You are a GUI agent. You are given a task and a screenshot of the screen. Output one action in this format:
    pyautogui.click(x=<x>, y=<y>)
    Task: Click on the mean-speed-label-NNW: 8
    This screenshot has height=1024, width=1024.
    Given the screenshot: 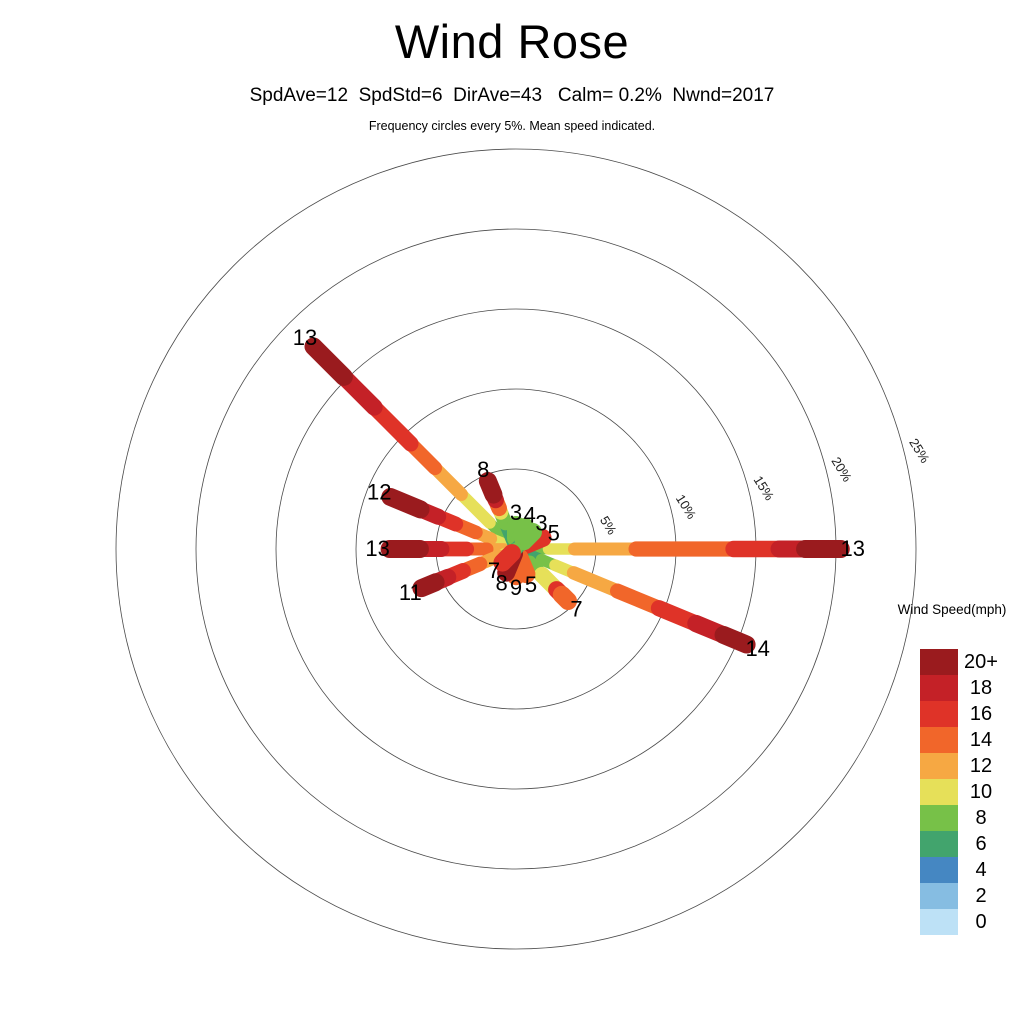 What is the action you would take?
    pyautogui.click(x=483, y=469)
    